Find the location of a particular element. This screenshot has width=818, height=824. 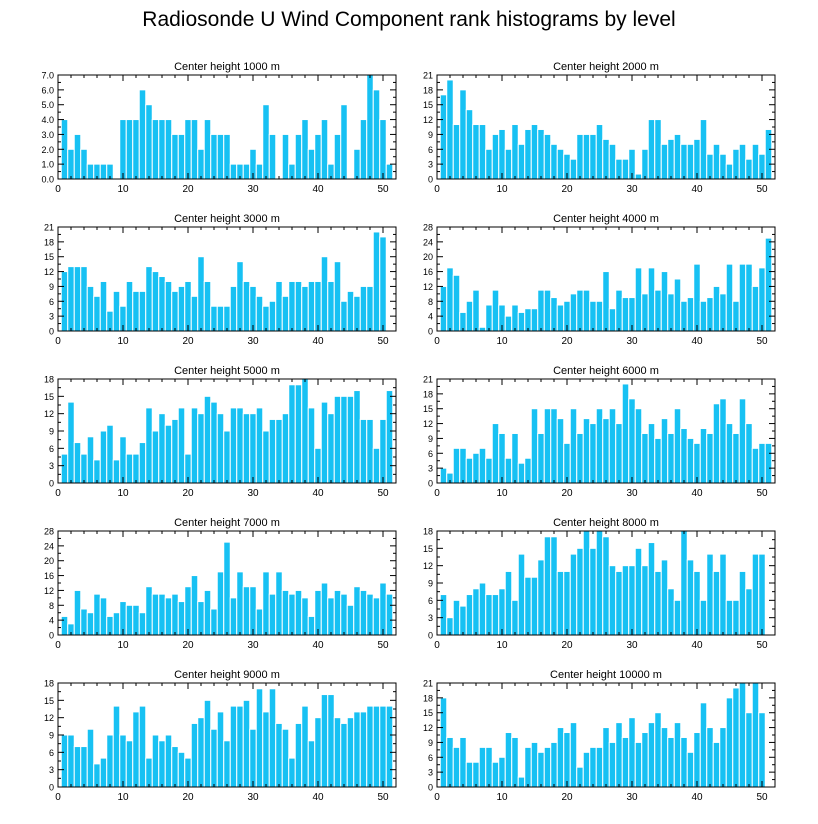

y-tick-label: 0 is located at coordinates (51, 636).